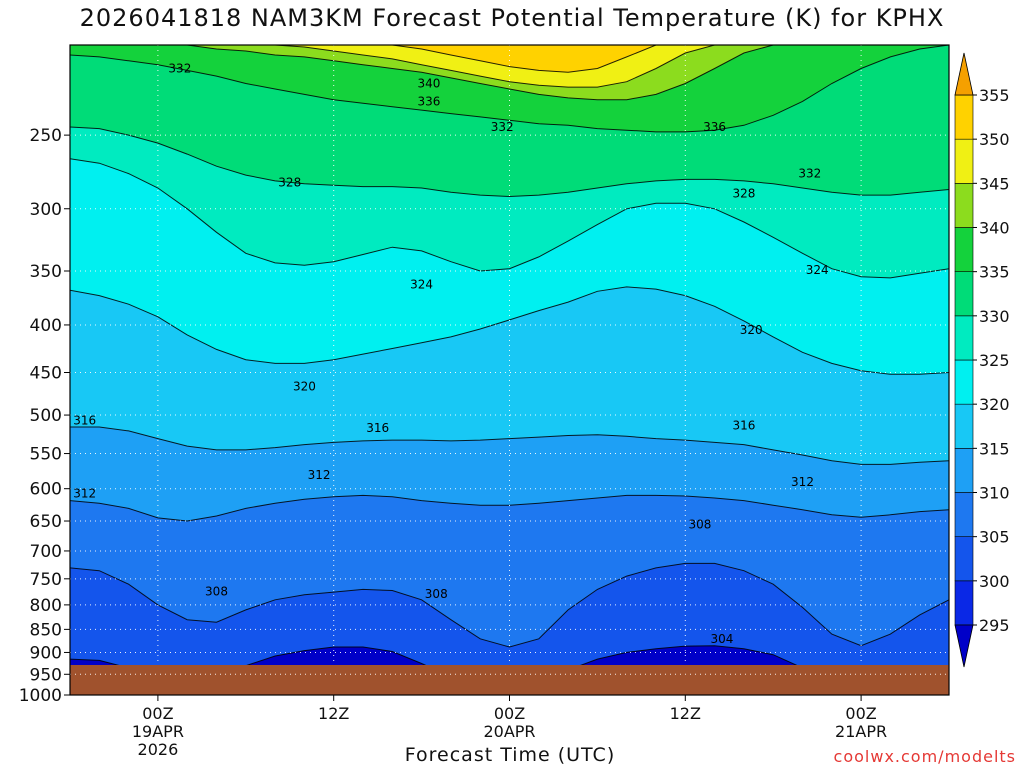 This screenshot has width=1024, height=768. Describe the element at coordinates (994, 625) in the screenshot. I see `colorbar-label: 295` at that location.